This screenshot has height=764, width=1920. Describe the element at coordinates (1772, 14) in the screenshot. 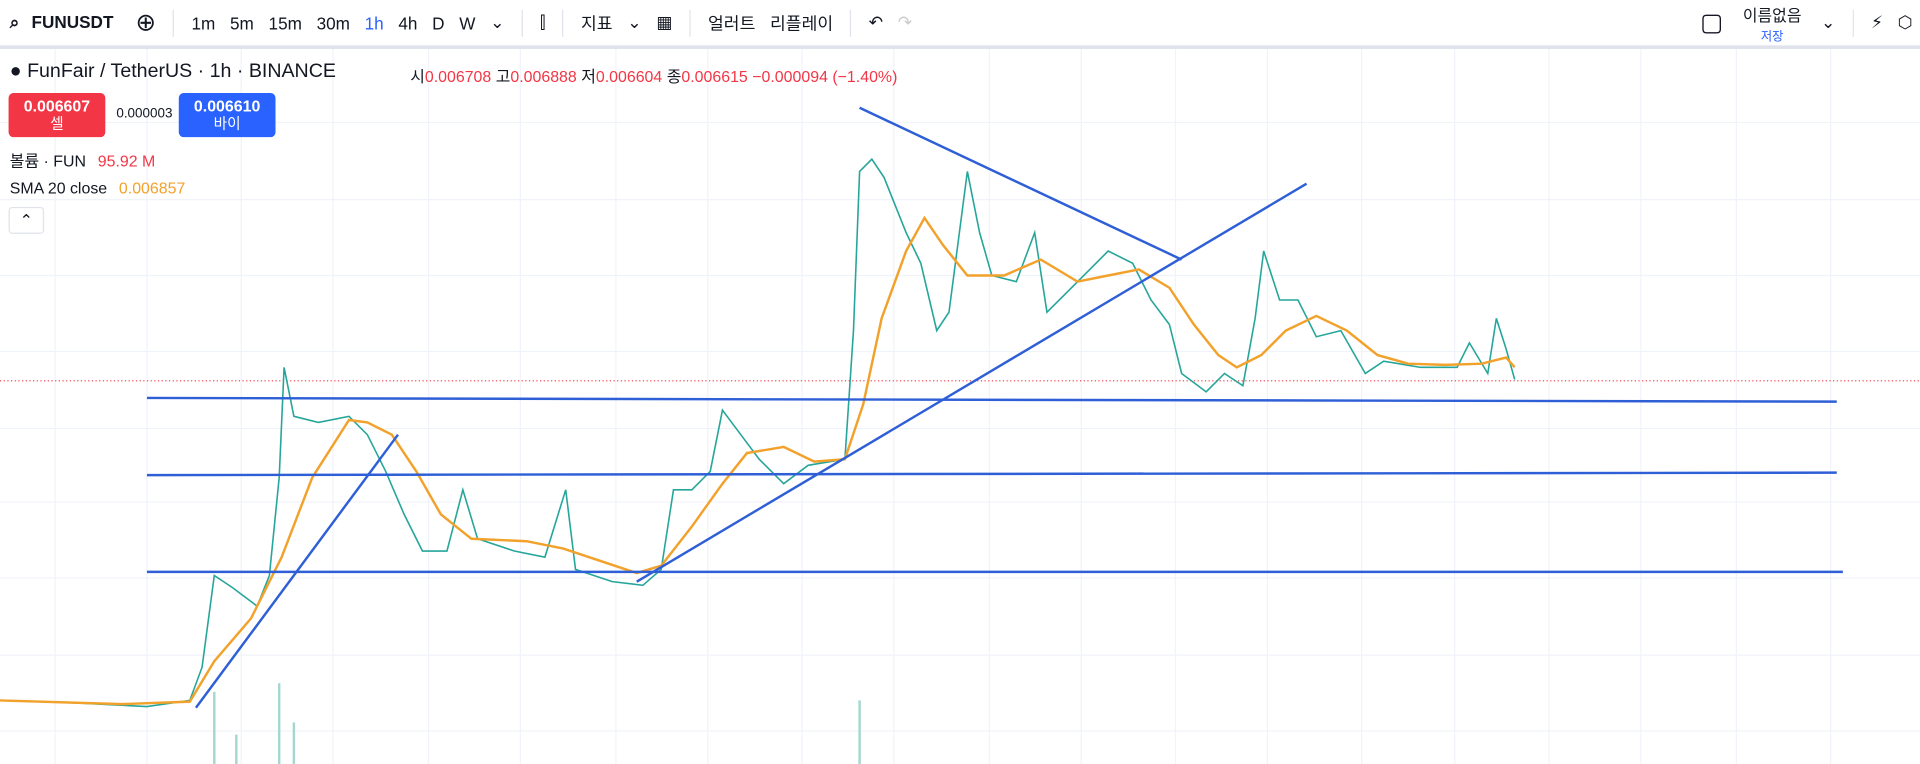

I see `user-name: 이름없음` at that location.